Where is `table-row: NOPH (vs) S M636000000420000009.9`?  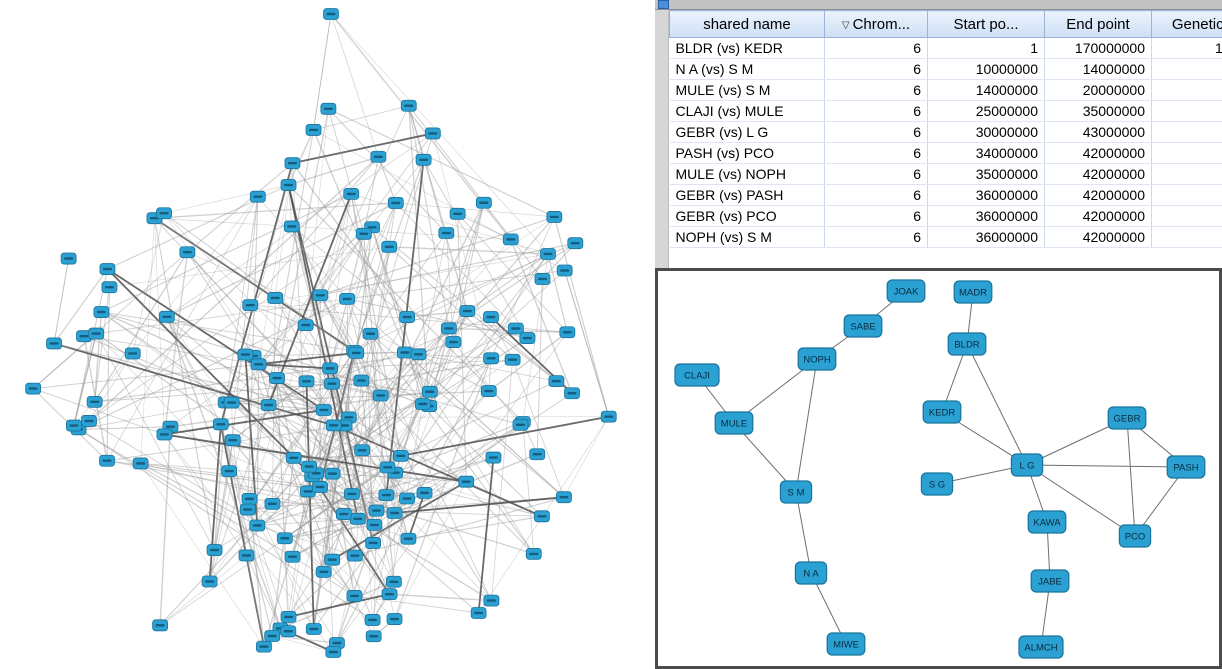
table-row: NOPH (vs) S M636000000420000009.9 is located at coordinates (945, 237).